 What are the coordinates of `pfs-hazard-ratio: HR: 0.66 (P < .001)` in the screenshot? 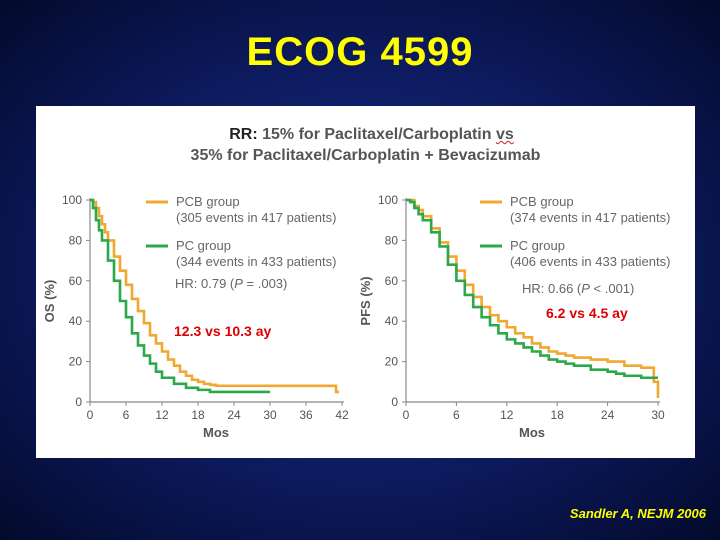 It's located at (578, 288).